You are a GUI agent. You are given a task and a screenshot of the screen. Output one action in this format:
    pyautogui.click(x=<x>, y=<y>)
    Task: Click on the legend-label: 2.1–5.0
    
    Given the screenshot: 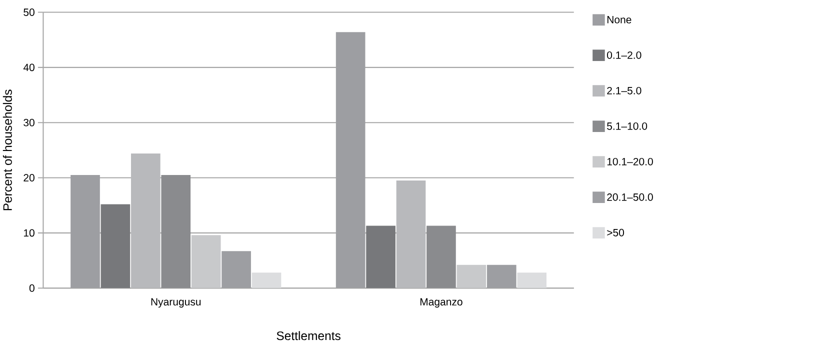 What is the action you would take?
    pyautogui.click(x=624, y=91)
    